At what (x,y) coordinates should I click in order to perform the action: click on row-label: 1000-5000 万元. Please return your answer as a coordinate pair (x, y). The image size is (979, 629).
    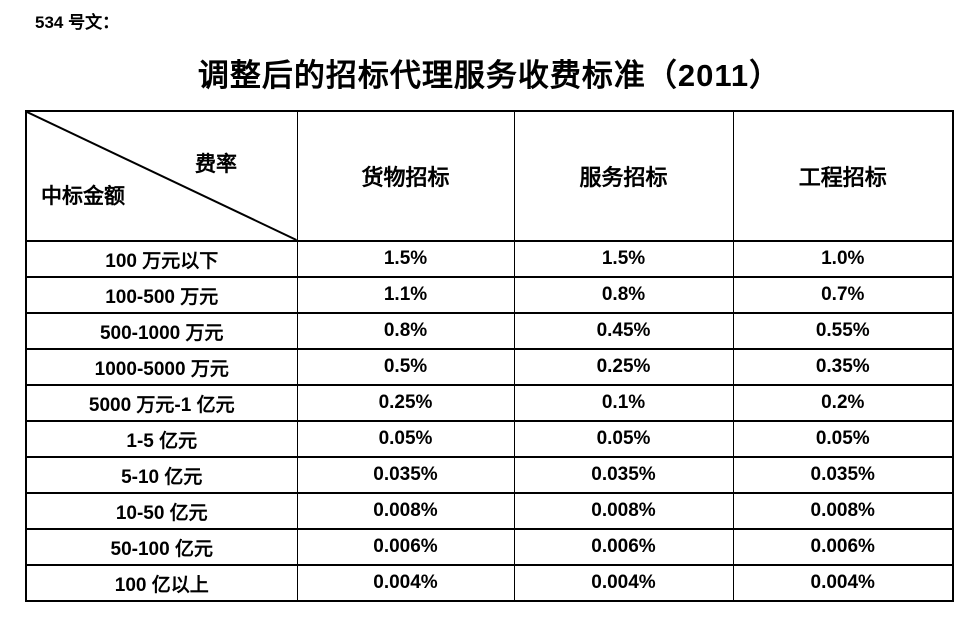
    Looking at the image, I should click on (161, 367).